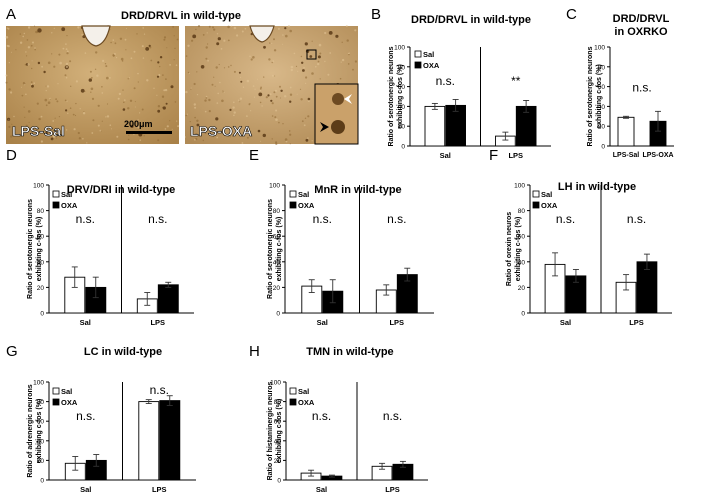 The image size is (718, 499). I want to click on legend-swatch, so click(293, 194).